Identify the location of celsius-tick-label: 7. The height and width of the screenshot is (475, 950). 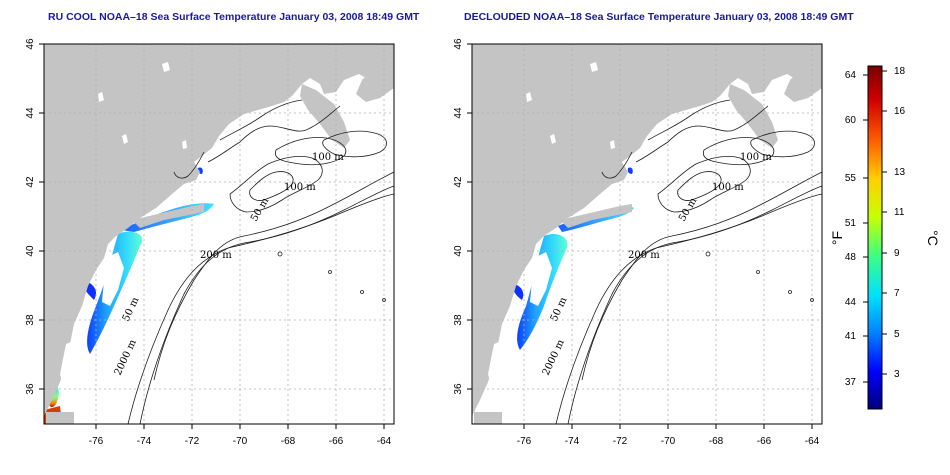
(897, 293).